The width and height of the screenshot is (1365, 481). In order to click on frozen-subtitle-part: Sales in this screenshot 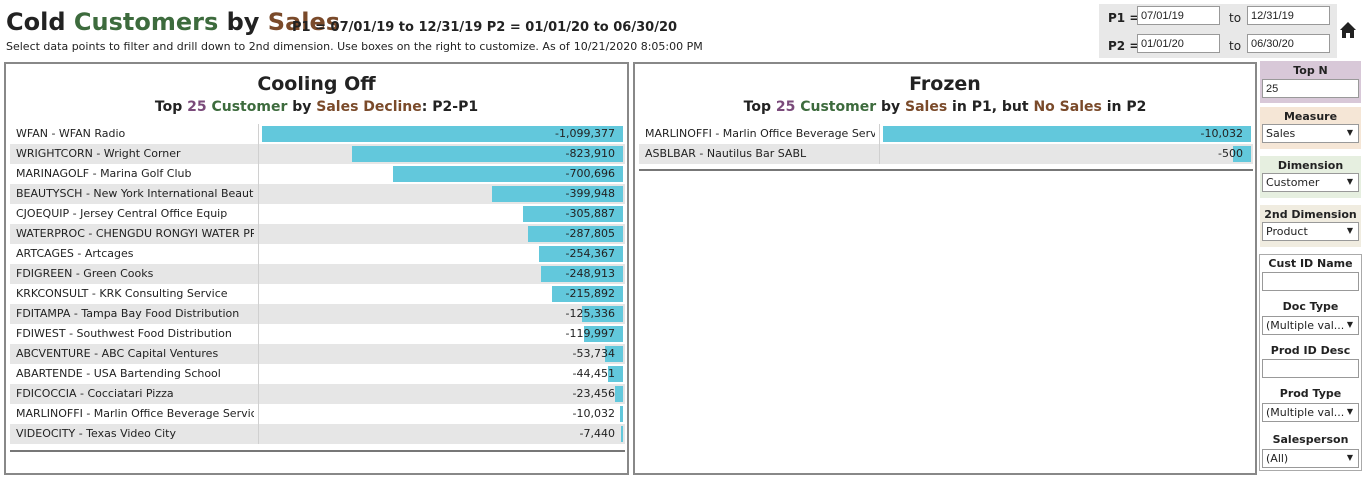, I will do `click(926, 107)`.